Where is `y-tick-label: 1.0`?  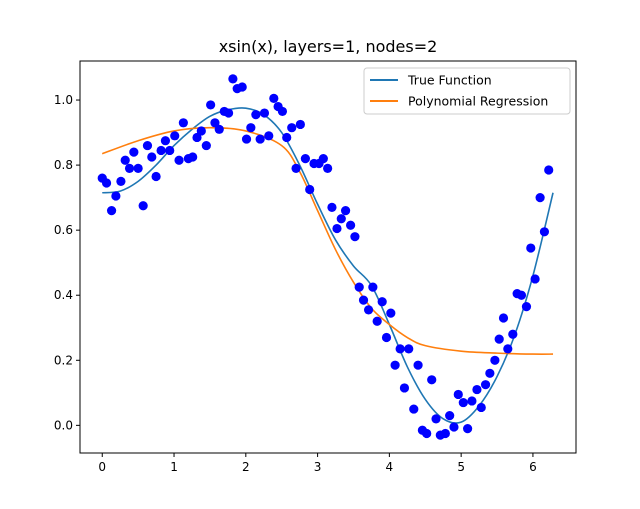
y-tick-label: 1.0 is located at coordinates (63, 100).